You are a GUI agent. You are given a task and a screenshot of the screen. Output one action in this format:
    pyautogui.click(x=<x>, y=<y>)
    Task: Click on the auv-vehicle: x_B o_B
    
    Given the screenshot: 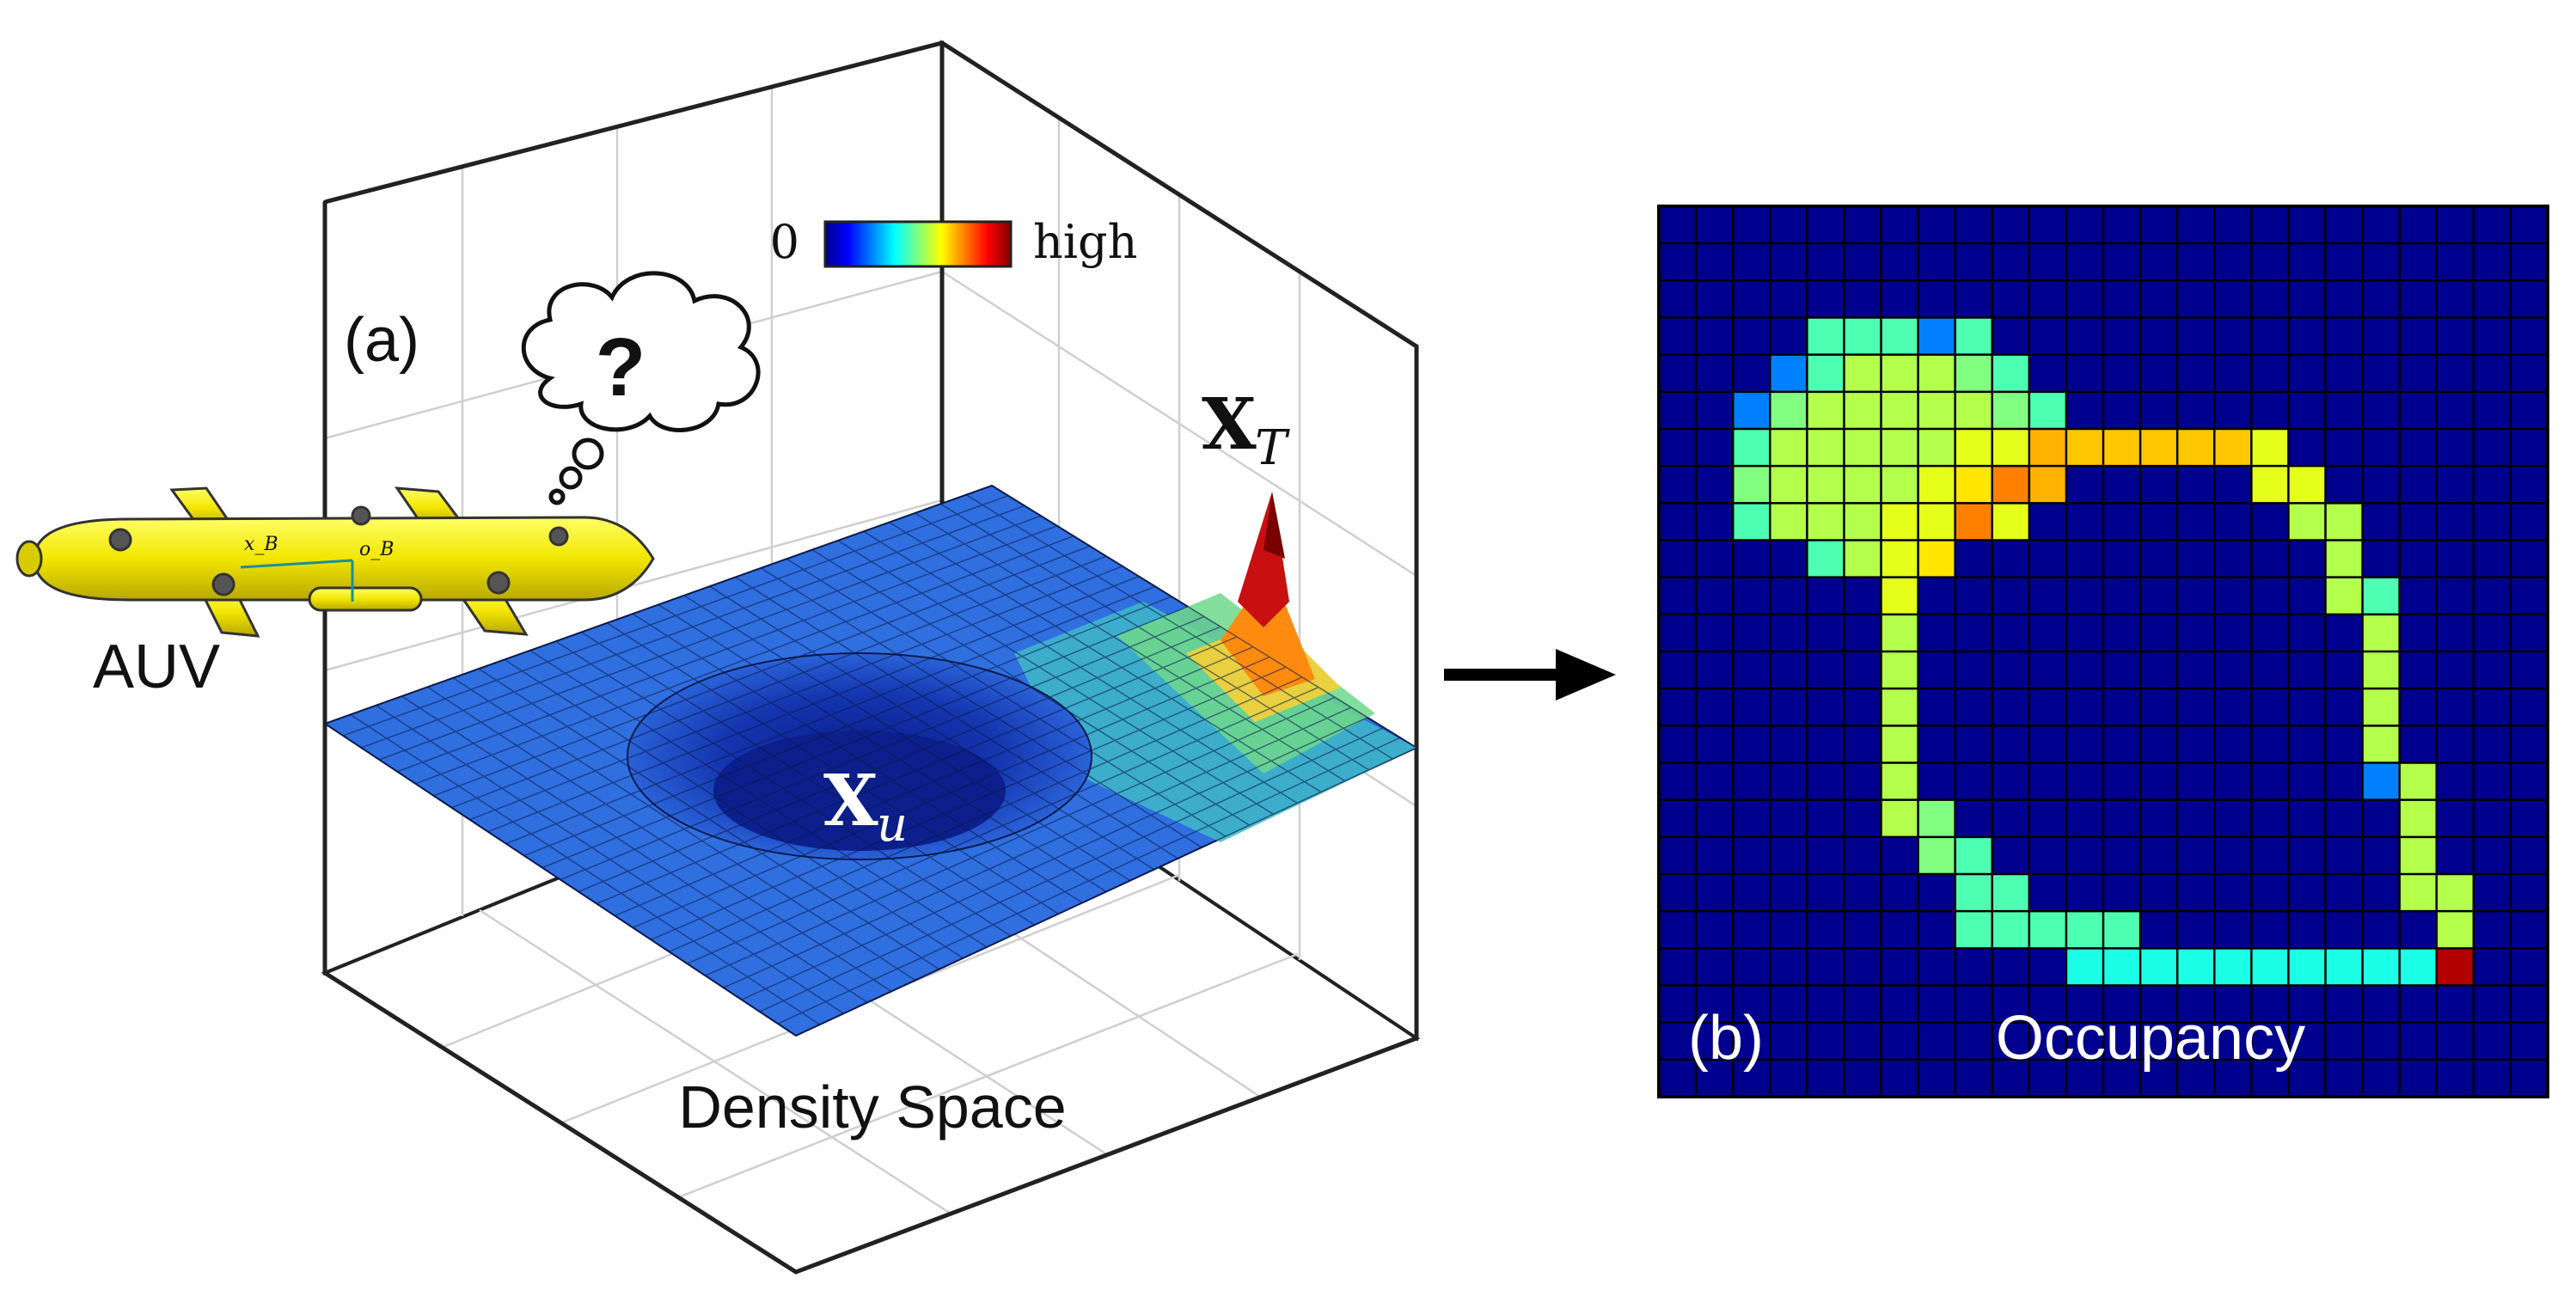 What is the action you would take?
    pyautogui.click(x=335, y=562)
    